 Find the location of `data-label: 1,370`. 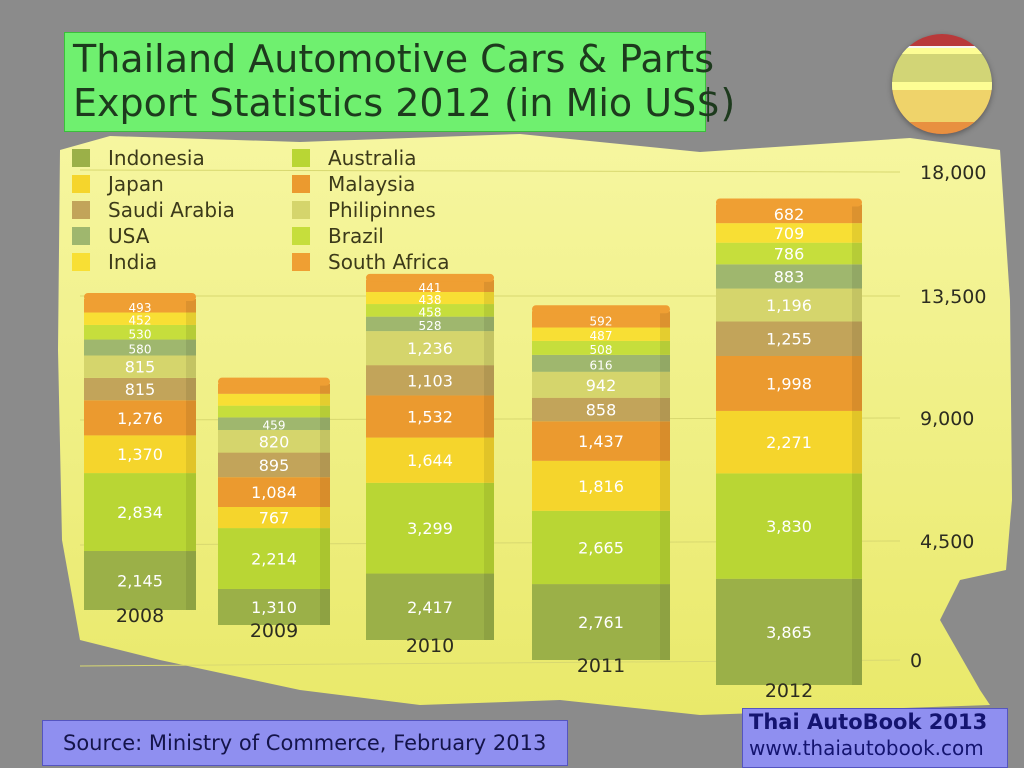

data-label: 1,370 is located at coordinates (140, 454).